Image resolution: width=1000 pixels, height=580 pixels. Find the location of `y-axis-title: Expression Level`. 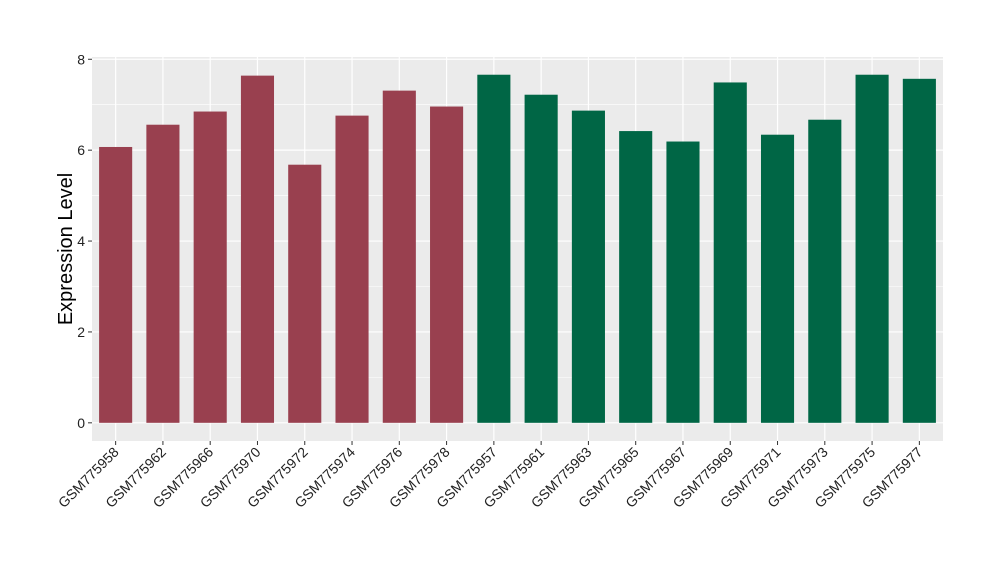

y-axis-title: Expression Level is located at coordinates (66, 249).